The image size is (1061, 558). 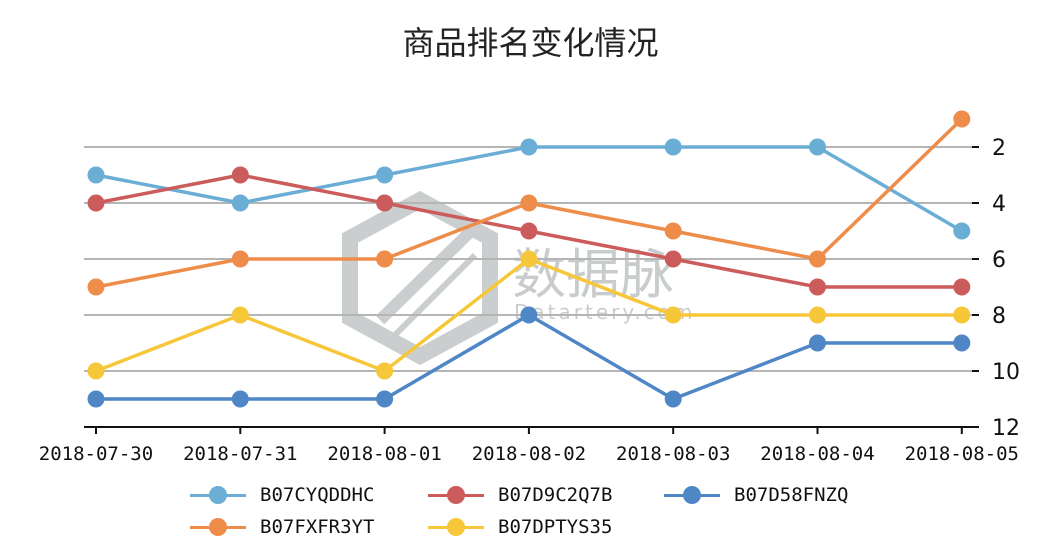 I want to click on legend-item: B07CYQDDHC, so click(x=282, y=495).